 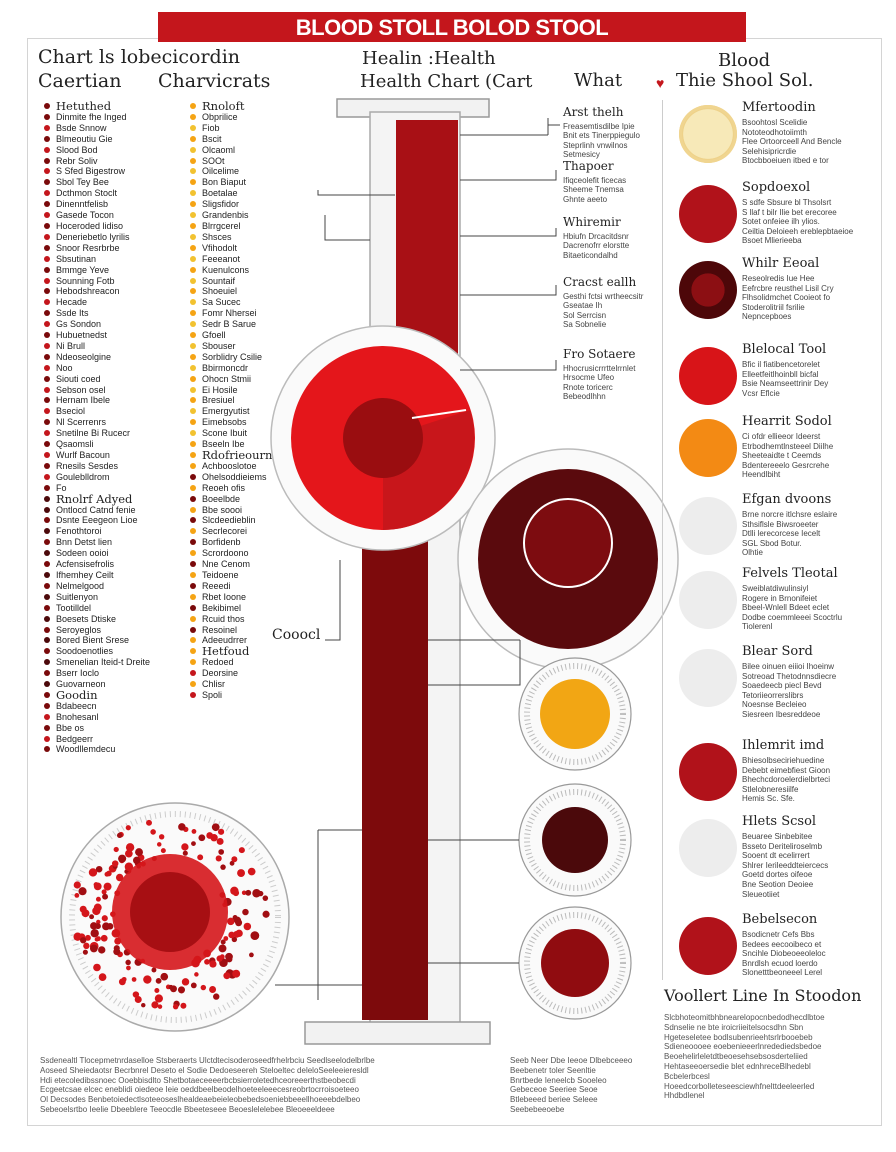 What do you see at coordinates (235, 619) in the screenshot?
I see `list-item: Rcuid thos` at bounding box center [235, 619].